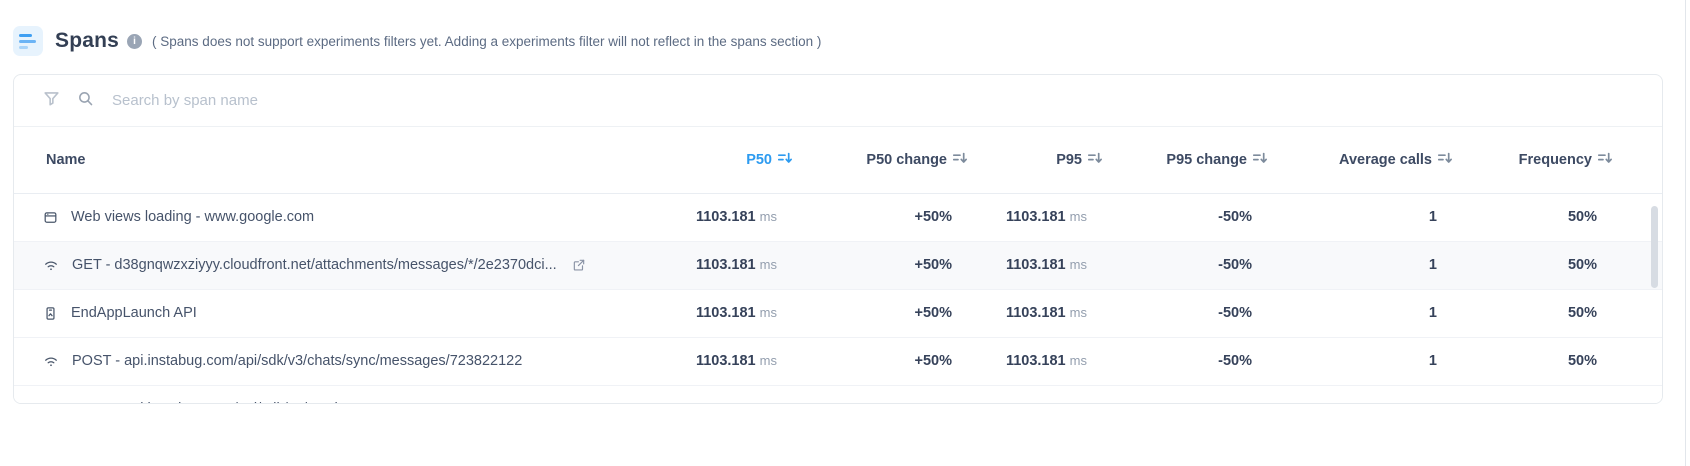  I want to click on table-header-row: Name P50 P50 change, so click(838, 160).